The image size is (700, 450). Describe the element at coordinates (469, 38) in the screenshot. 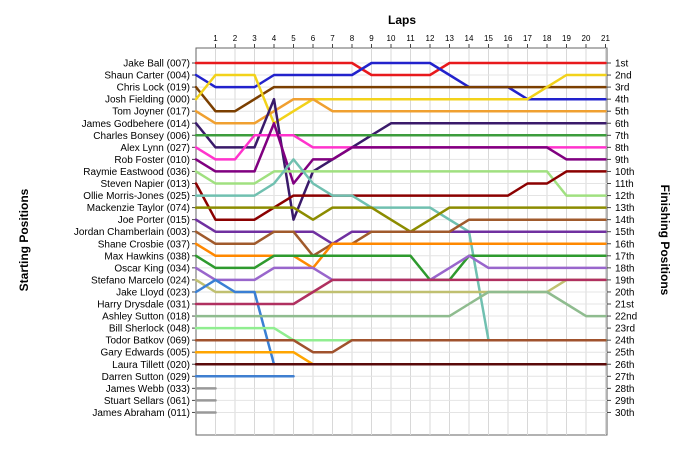

I see `lap-tick-label: 14` at that location.